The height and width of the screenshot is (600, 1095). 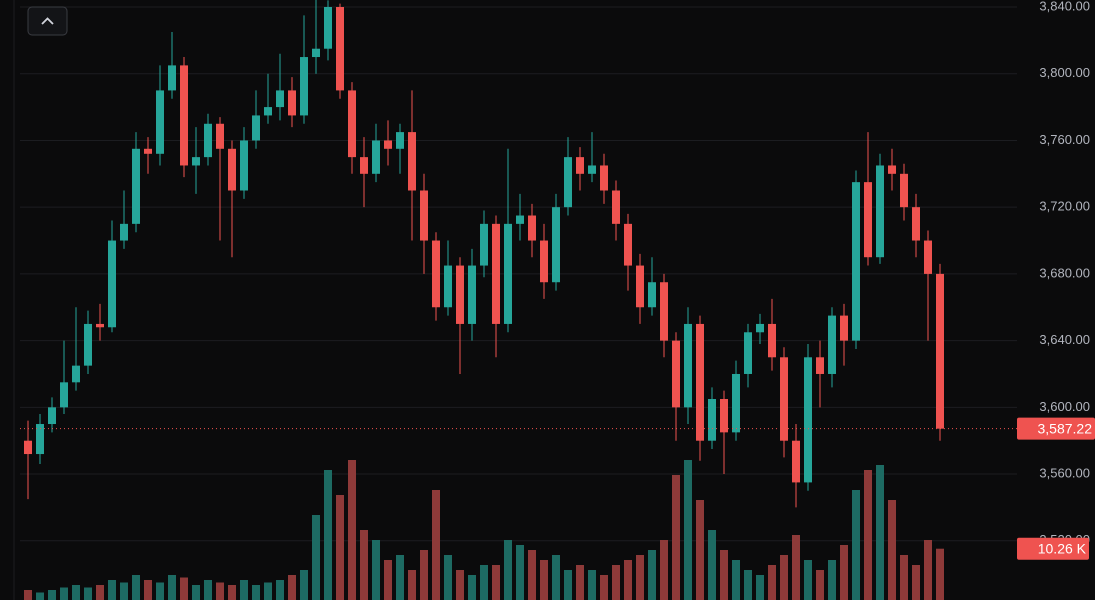 I want to click on y-tick-label: 3,600.00, so click(x=1064, y=406).